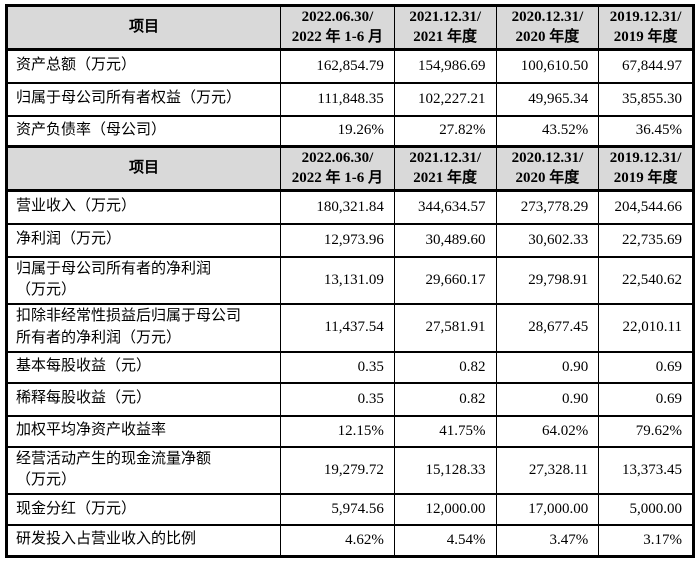 The image size is (700, 564). I want to click on value-cell: 17,000.00, so click(547, 509).